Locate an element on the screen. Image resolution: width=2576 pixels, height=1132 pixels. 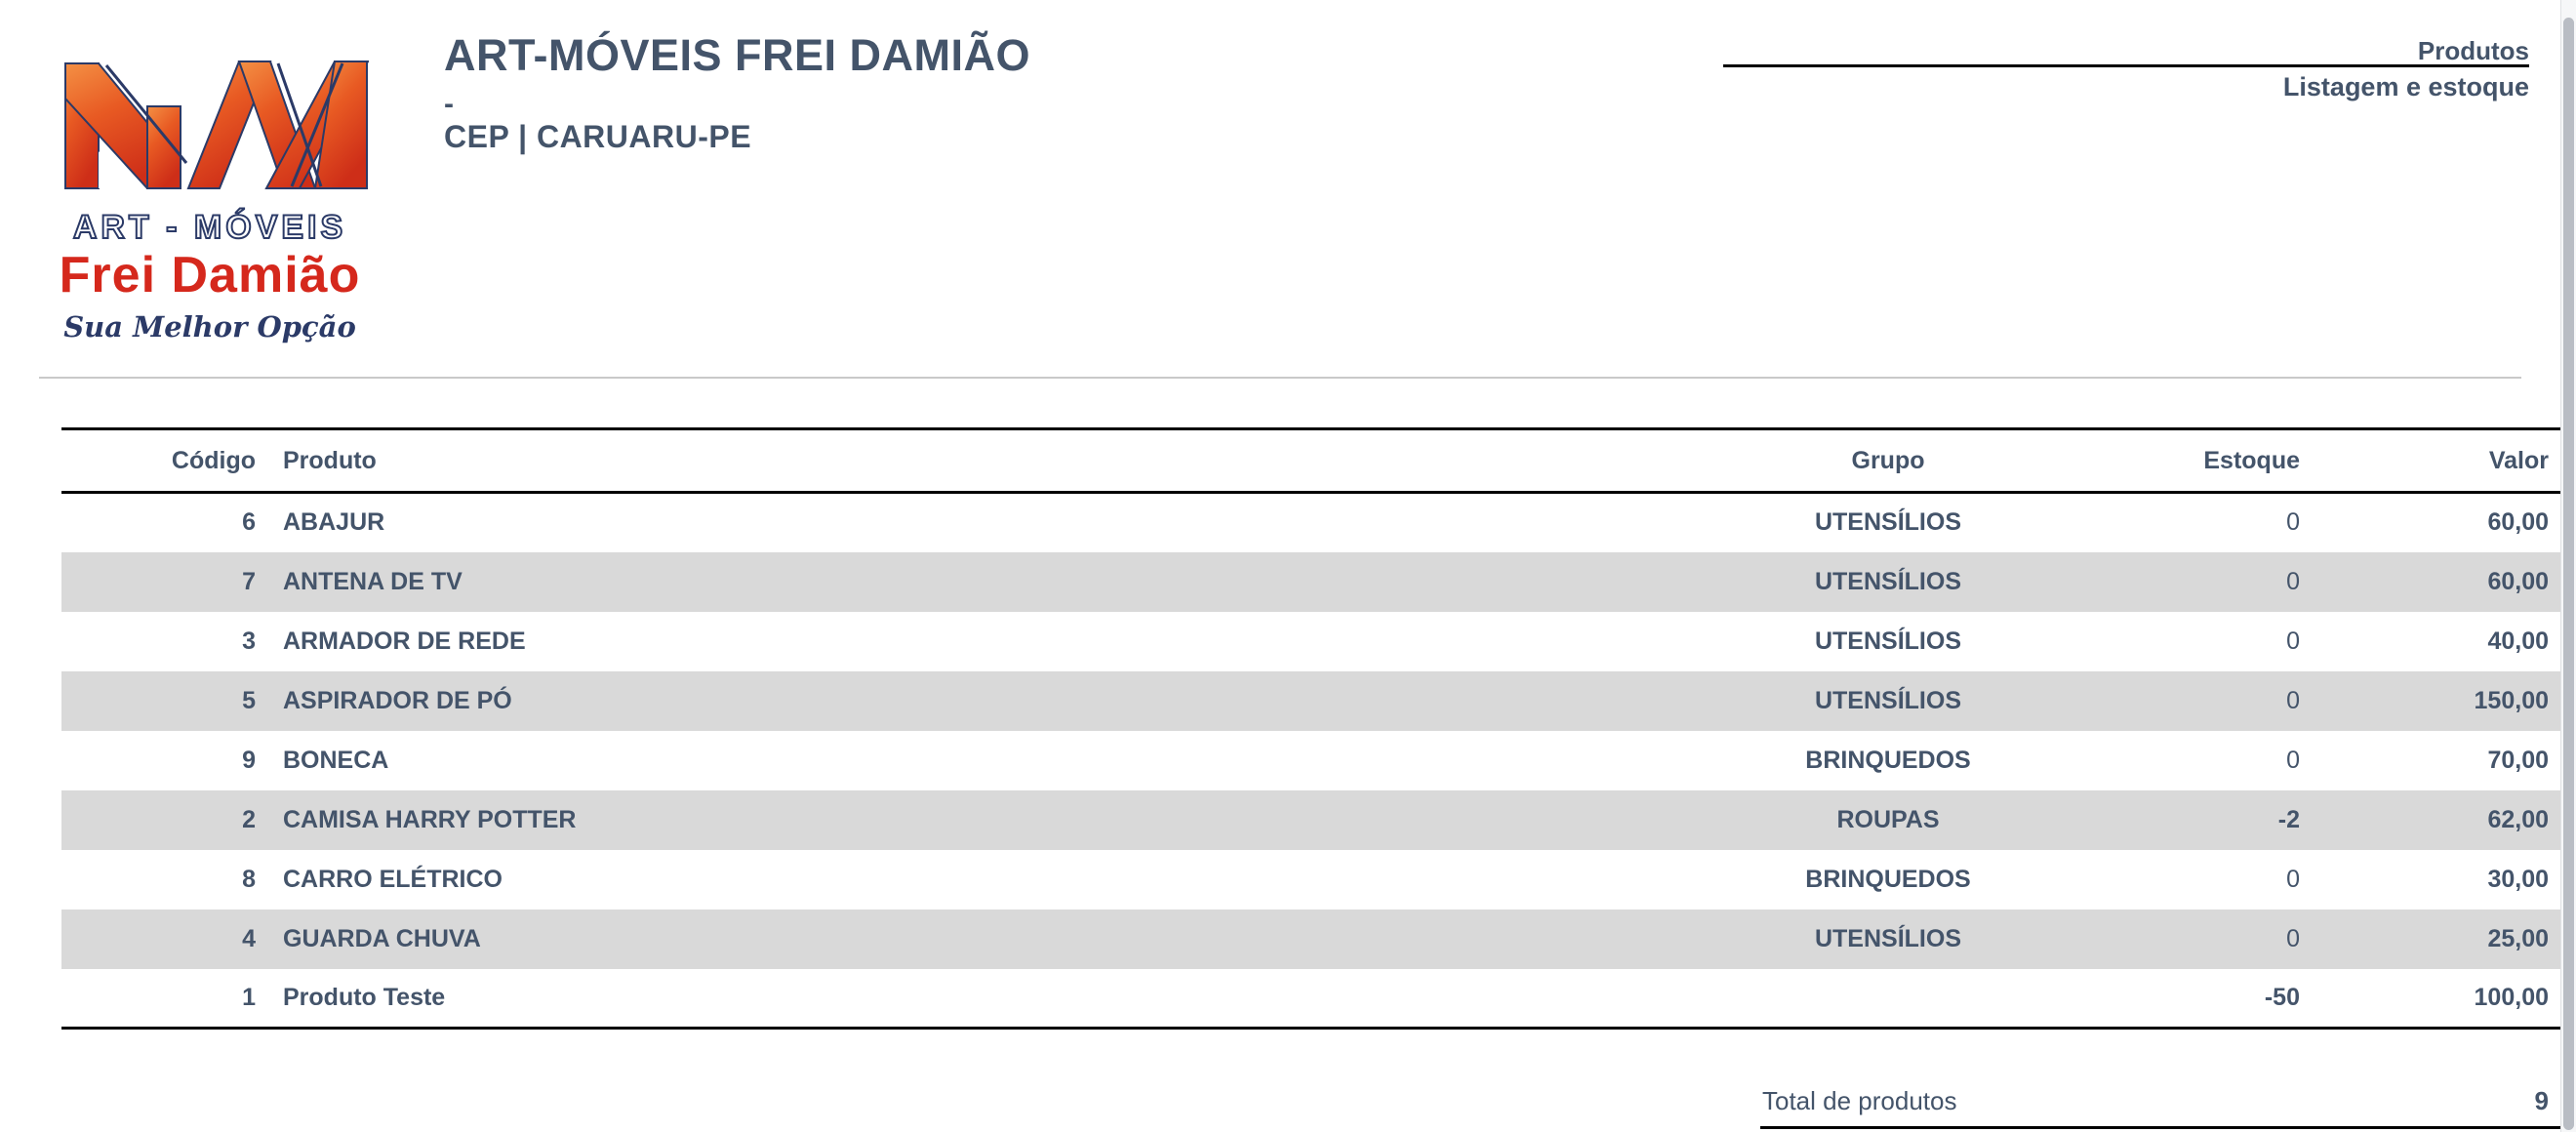
cell-produto: ARMADOR DE REDE is located at coordinates (404, 641).